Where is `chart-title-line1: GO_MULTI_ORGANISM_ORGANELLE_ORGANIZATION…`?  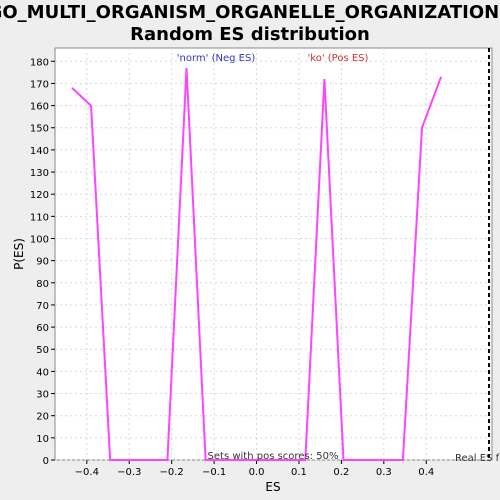
chart-title-line1: GO_MULTI_ORGANISM_ORGANELLE_ORGANIZATION… is located at coordinates (250, 12).